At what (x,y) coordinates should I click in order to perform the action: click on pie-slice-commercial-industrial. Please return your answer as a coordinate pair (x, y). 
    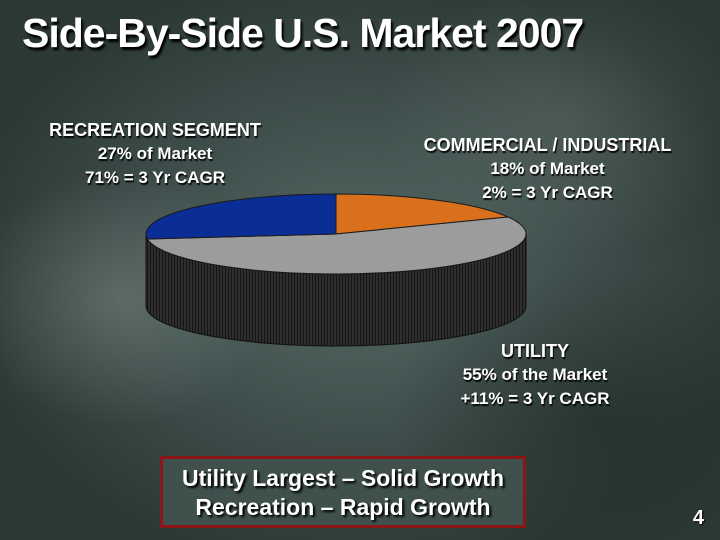
    Looking at the image, I should click on (422, 214).